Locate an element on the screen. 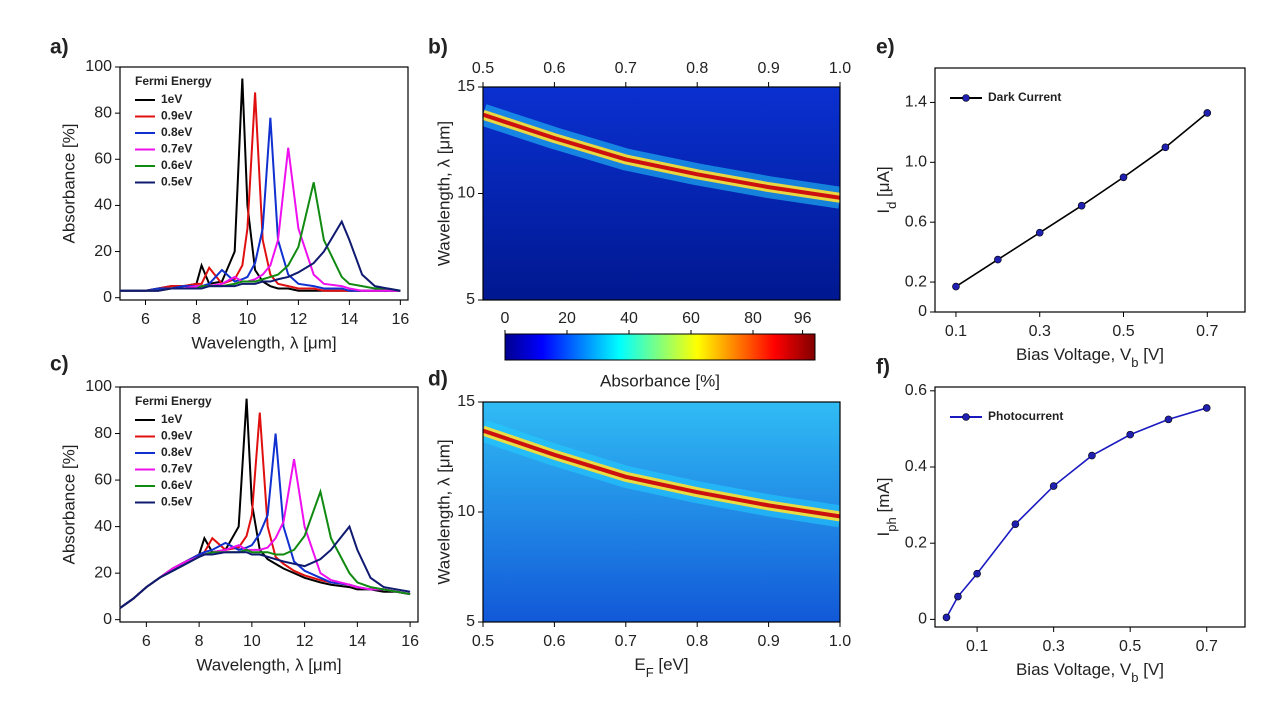 The height and width of the screenshot is (720, 1280). x-axis-label-main: Bias Voltage, V is located at coordinates (1074, 354).